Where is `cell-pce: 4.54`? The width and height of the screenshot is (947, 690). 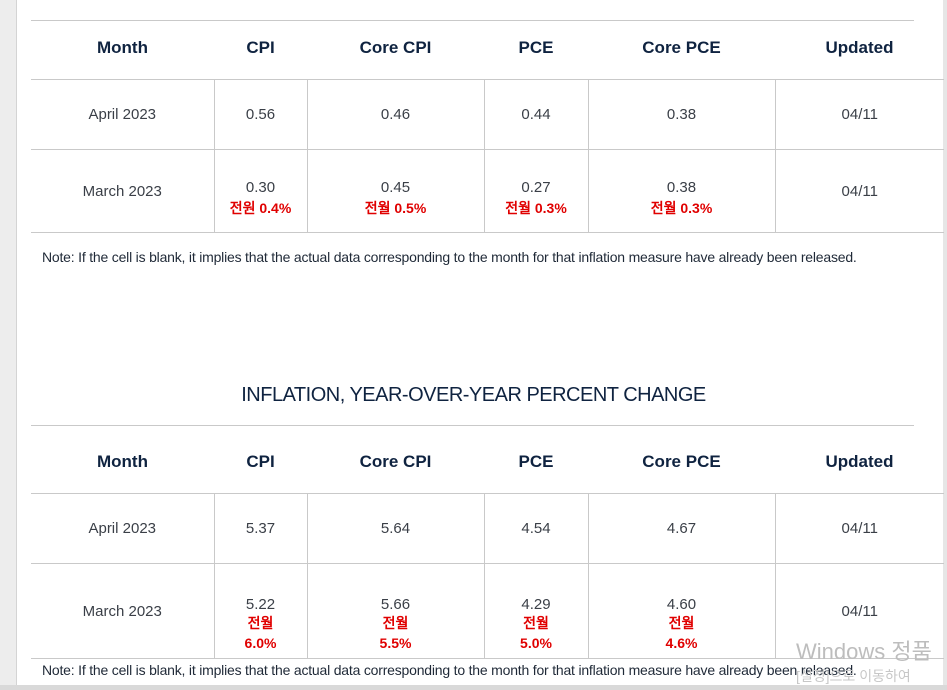
cell-pce: 4.54 is located at coordinates (535, 528).